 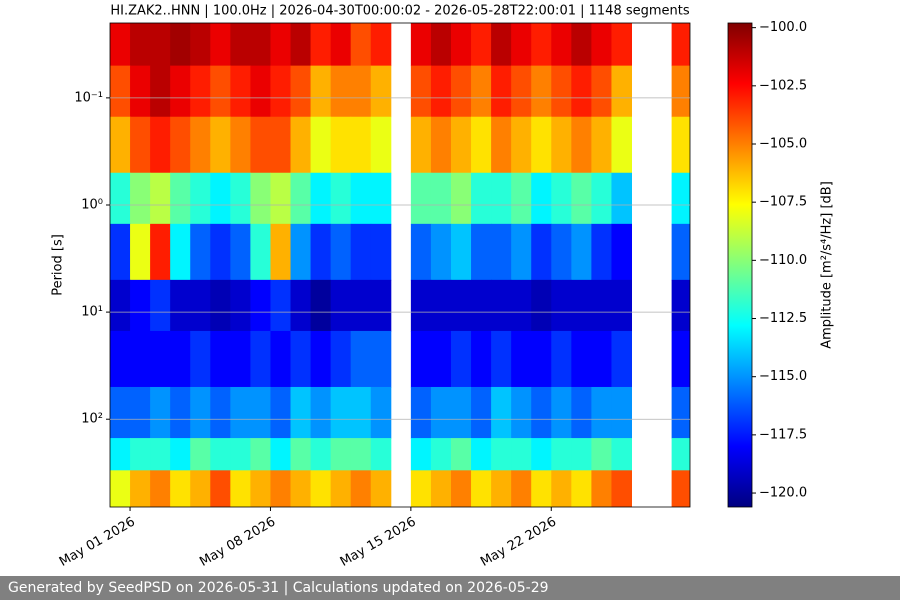 I want to click on colorbar-tick-label: −105.0, so click(x=783, y=144).